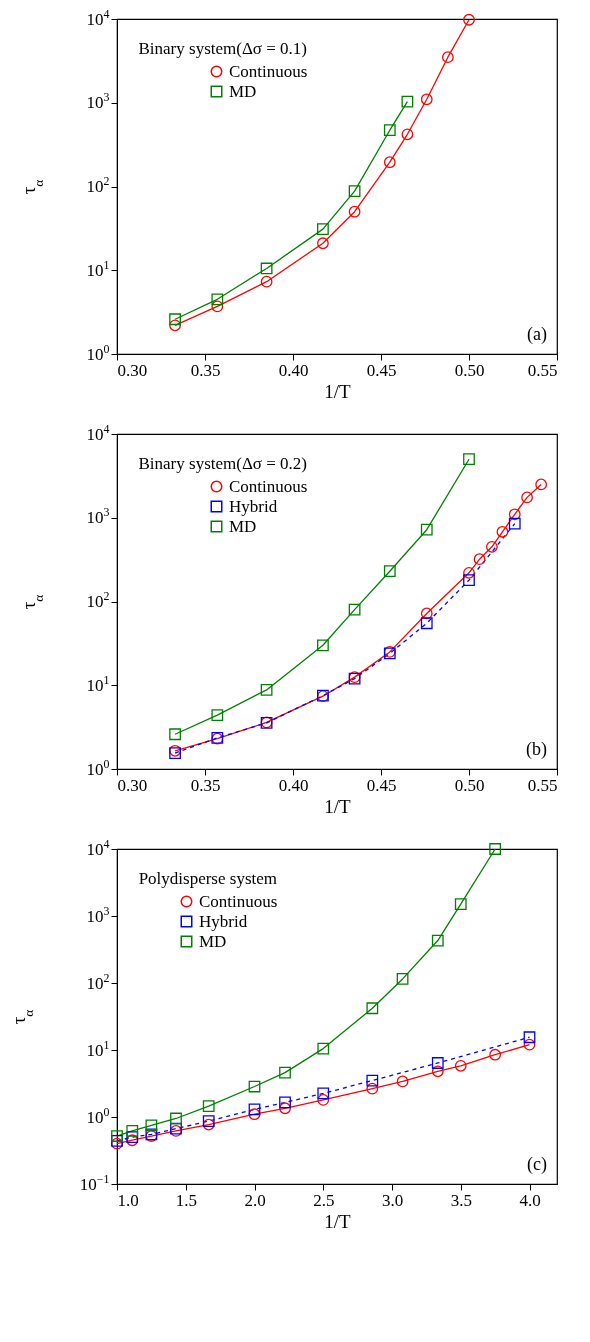 The width and height of the screenshot is (590, 1342). What do you see at coordinates (537, 334) in the screenshot?
I see `annotation: (a)` at bounding box center [537, 334].